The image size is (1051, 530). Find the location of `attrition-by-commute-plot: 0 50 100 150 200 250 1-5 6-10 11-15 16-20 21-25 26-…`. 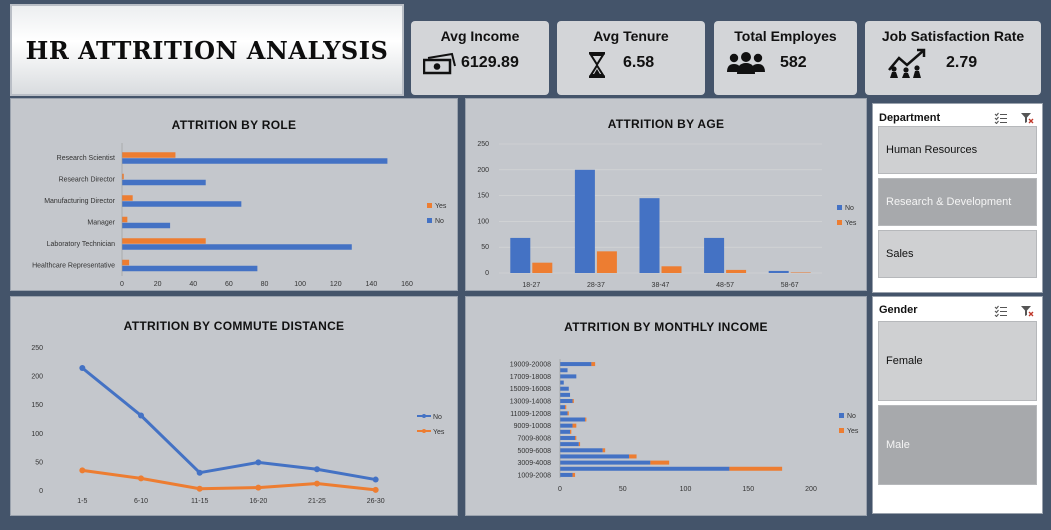

attrition-by-commute-plot: 0 50 100 150 200 250 1-5 6-10 11-15 16-20 21-25 26-… is located at coordinates (238, 425).